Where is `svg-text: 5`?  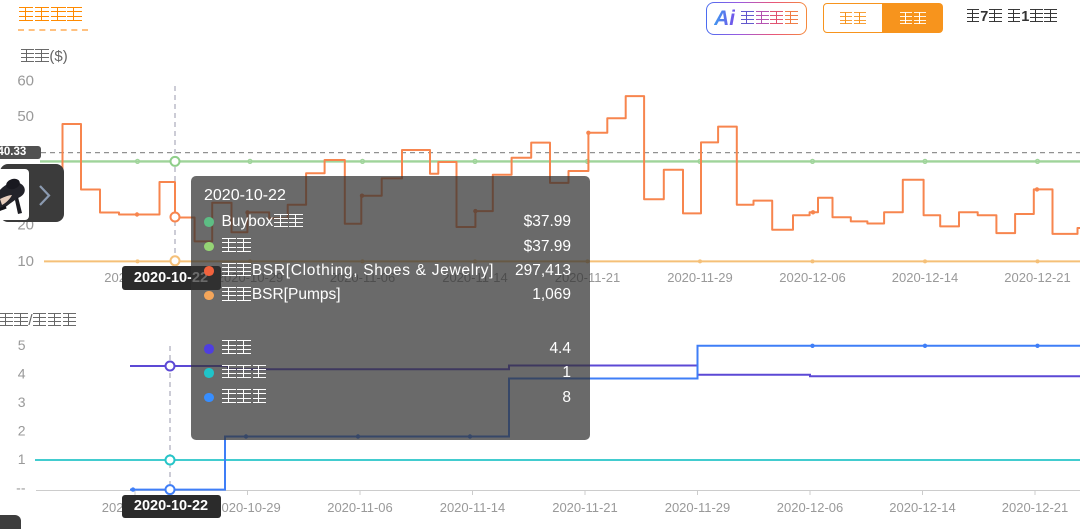 svg-text: 5 is located at coordinates (22, 345).